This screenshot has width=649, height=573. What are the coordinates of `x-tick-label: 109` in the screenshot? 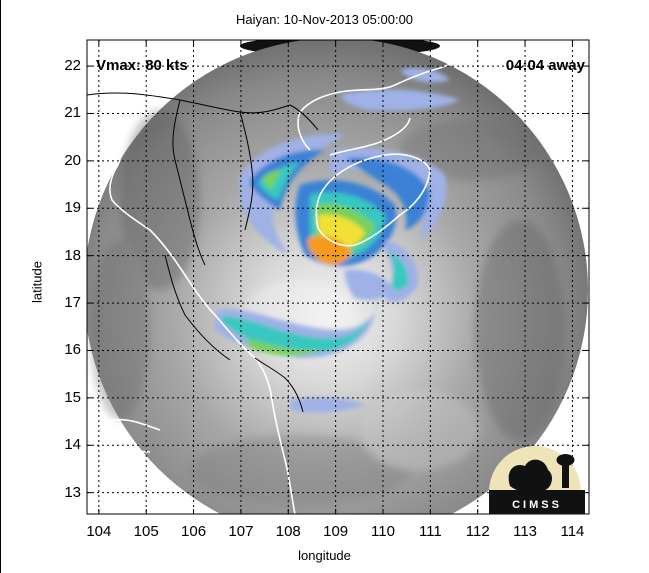 It's located at (336, 531).